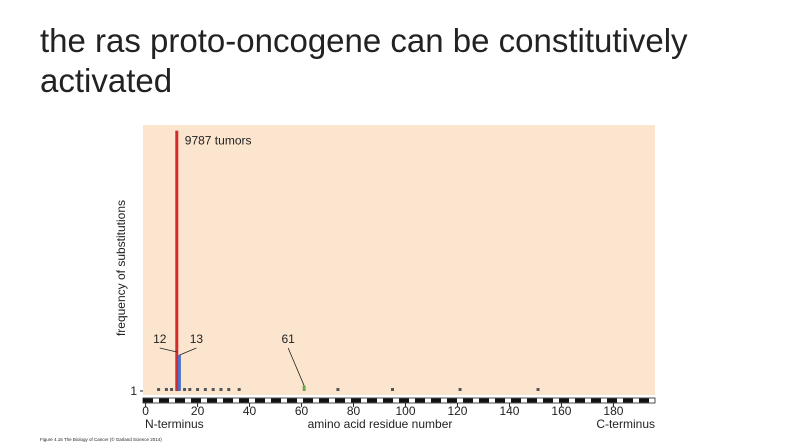 The height and width of the screenshot is (448, 788). Describe the element at coordinates (198, 411) in the screenshot. I see `x-tick-label: 20` at that location.